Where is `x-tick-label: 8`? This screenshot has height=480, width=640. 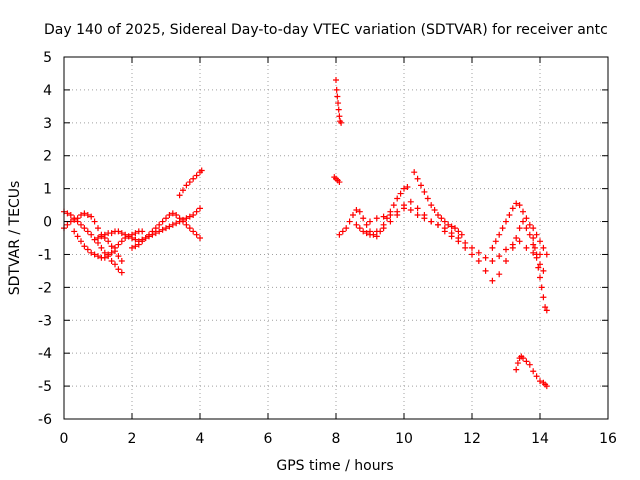
x-tick-label: 8 is located at coordinates (336, 439).